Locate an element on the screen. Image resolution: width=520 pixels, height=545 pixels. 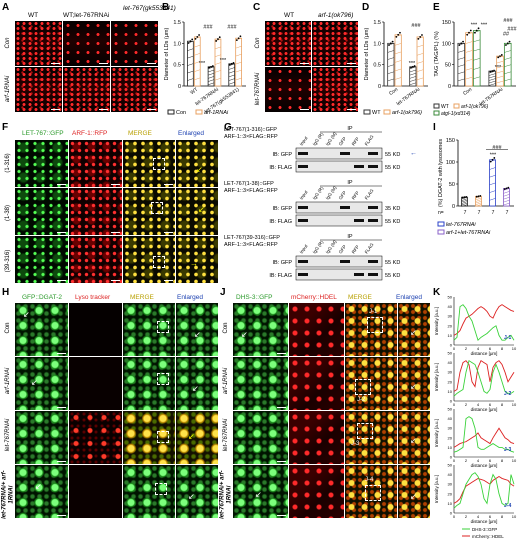
x-tick-label: 2 is located at coordinates (466, 348).